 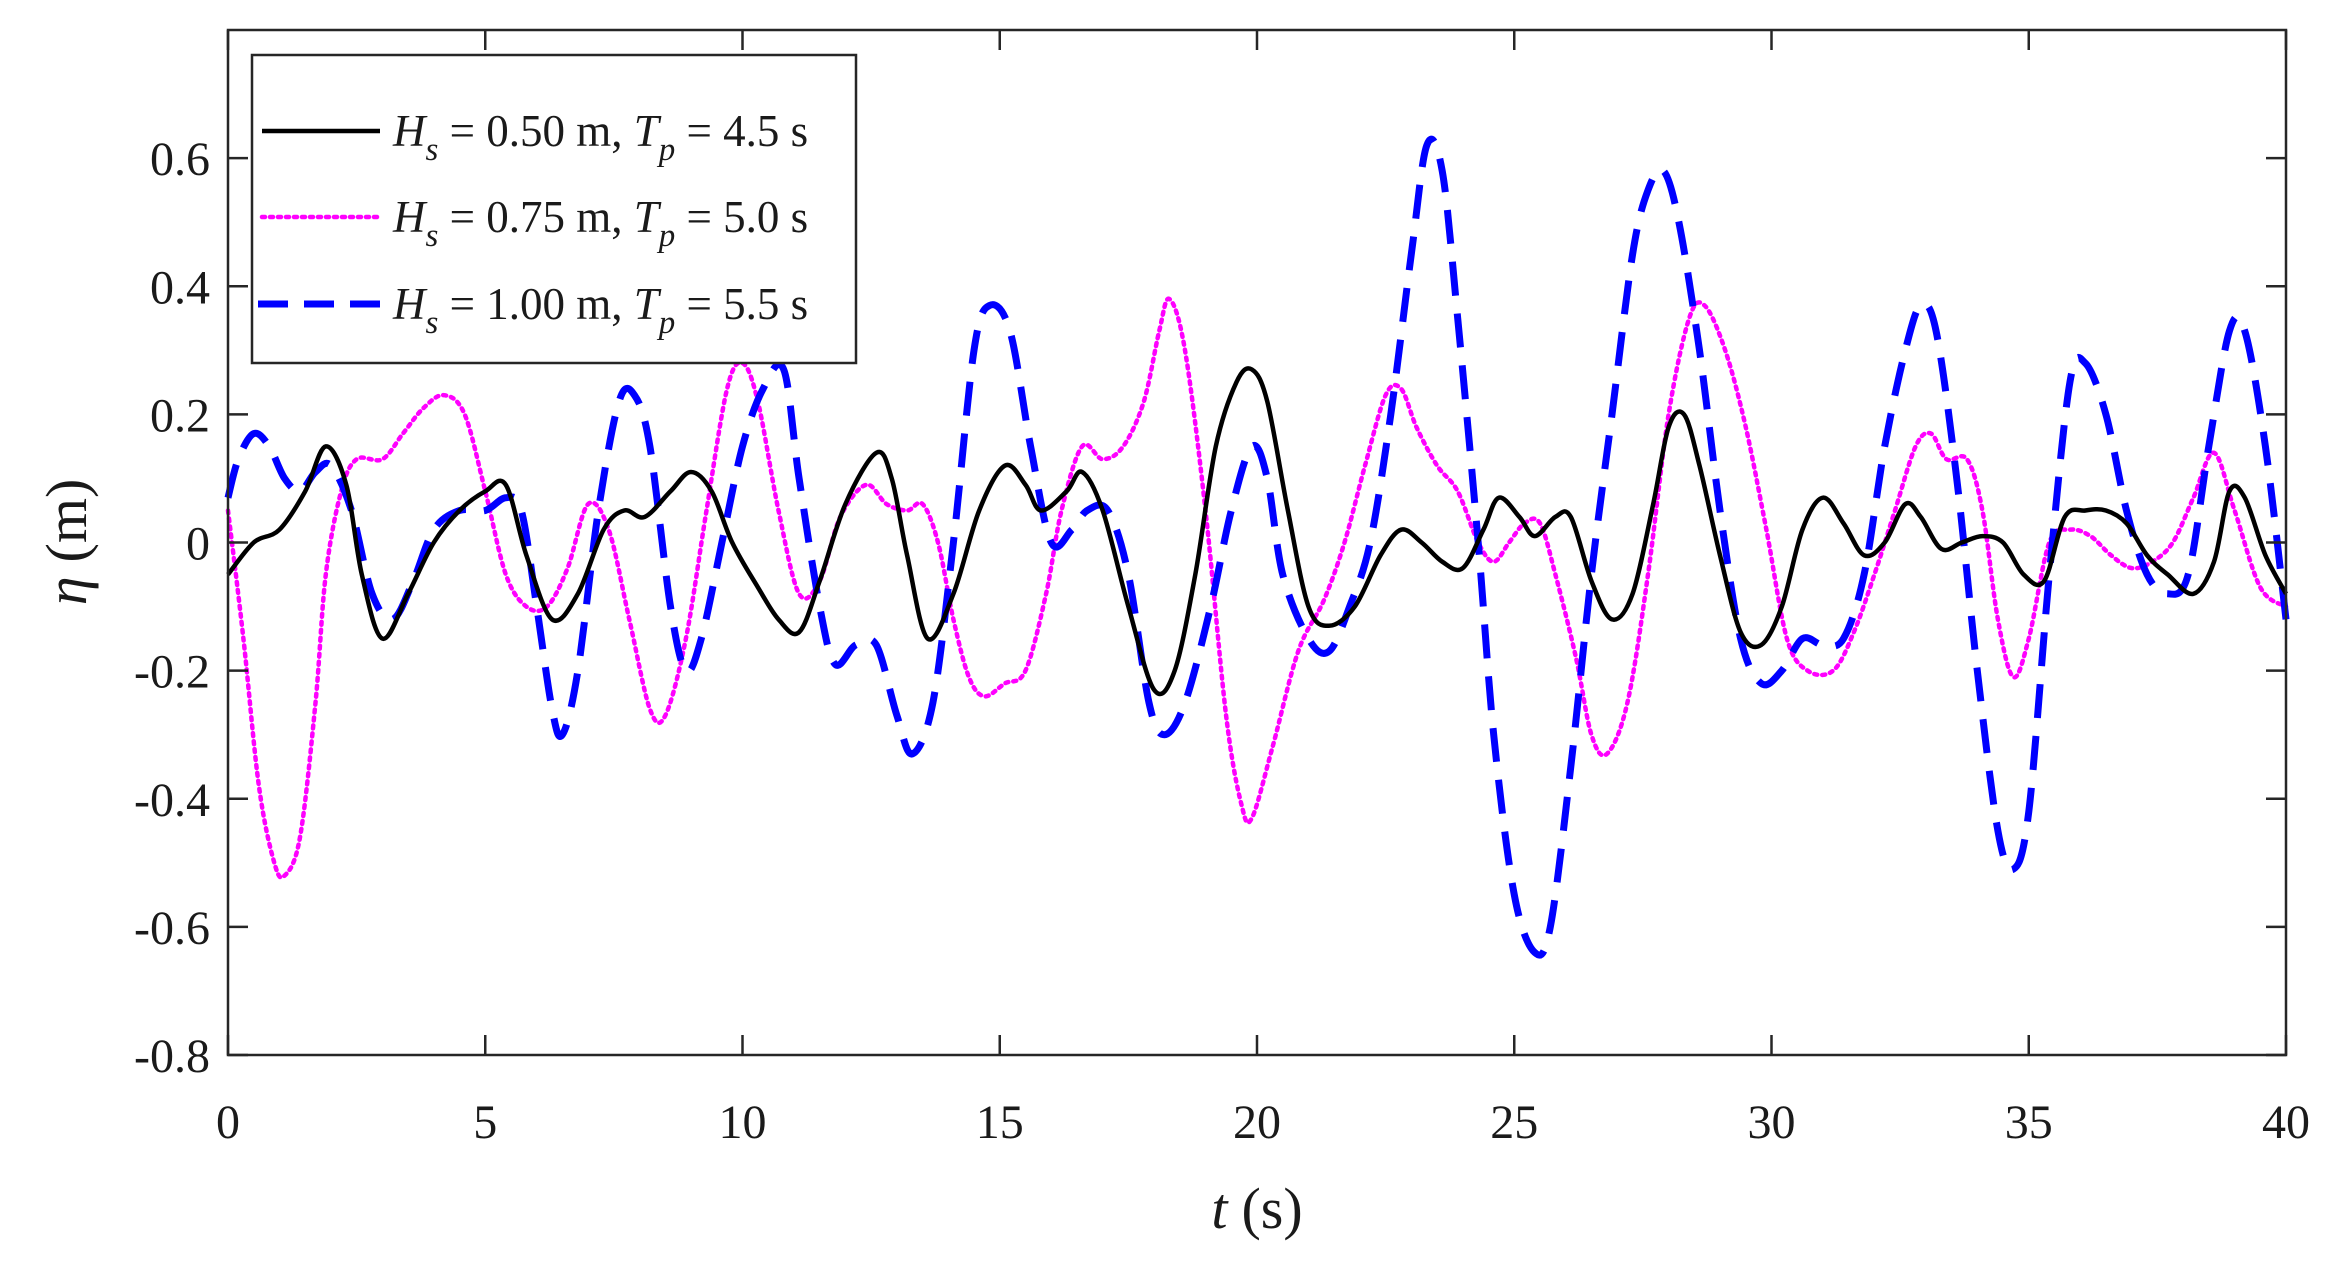 I want to click on x-axis-label: t (s), so click(x=1256, y=1208).